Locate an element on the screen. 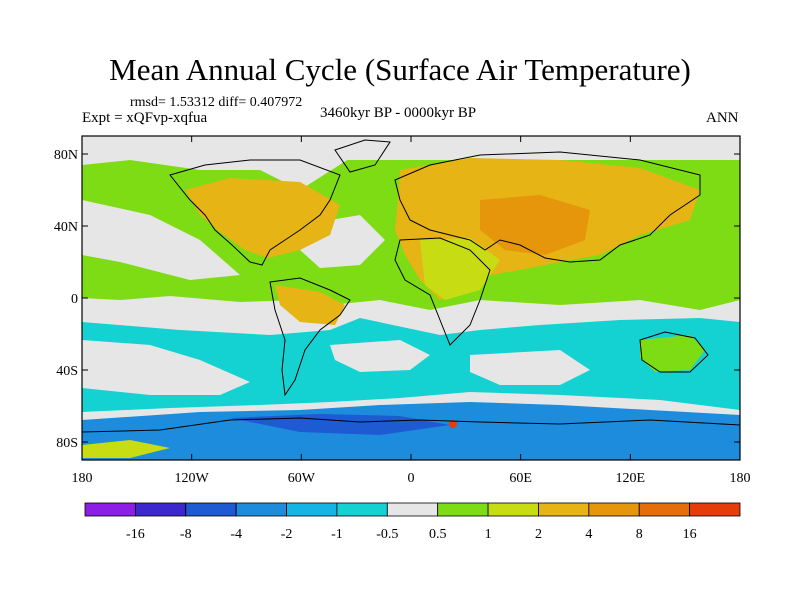  coast-greenland is located at coordinates (362, 156).